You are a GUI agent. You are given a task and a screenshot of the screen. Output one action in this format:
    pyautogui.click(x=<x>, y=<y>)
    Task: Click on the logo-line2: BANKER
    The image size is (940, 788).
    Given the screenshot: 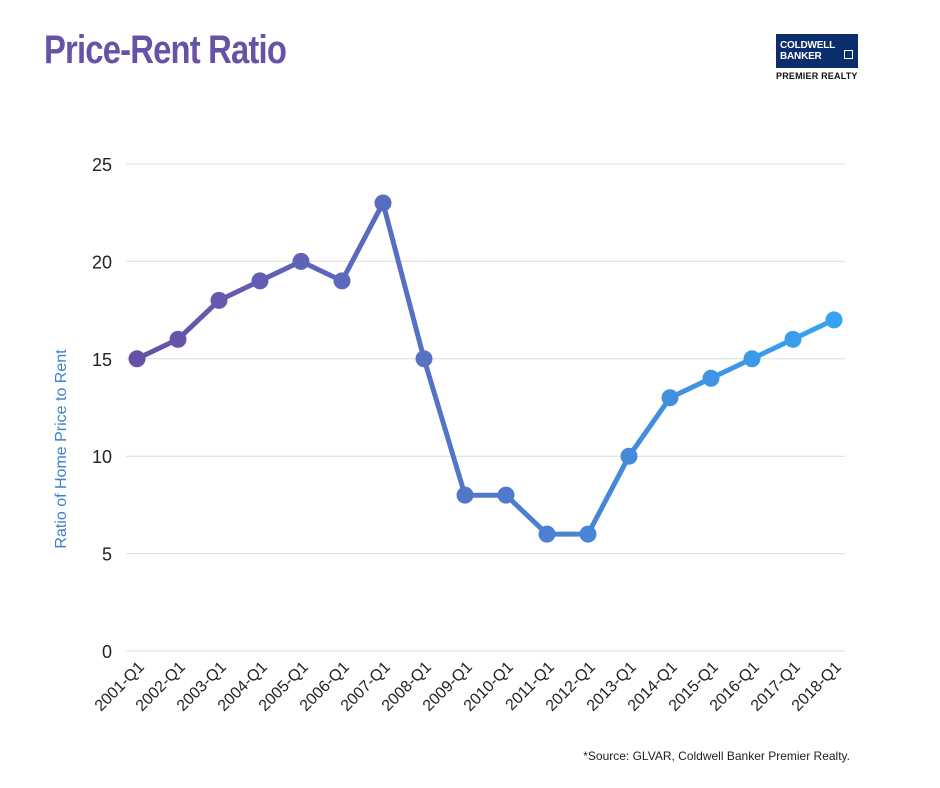 What is the action you would take?
    pyautogui.click(x=801, y=56)
    